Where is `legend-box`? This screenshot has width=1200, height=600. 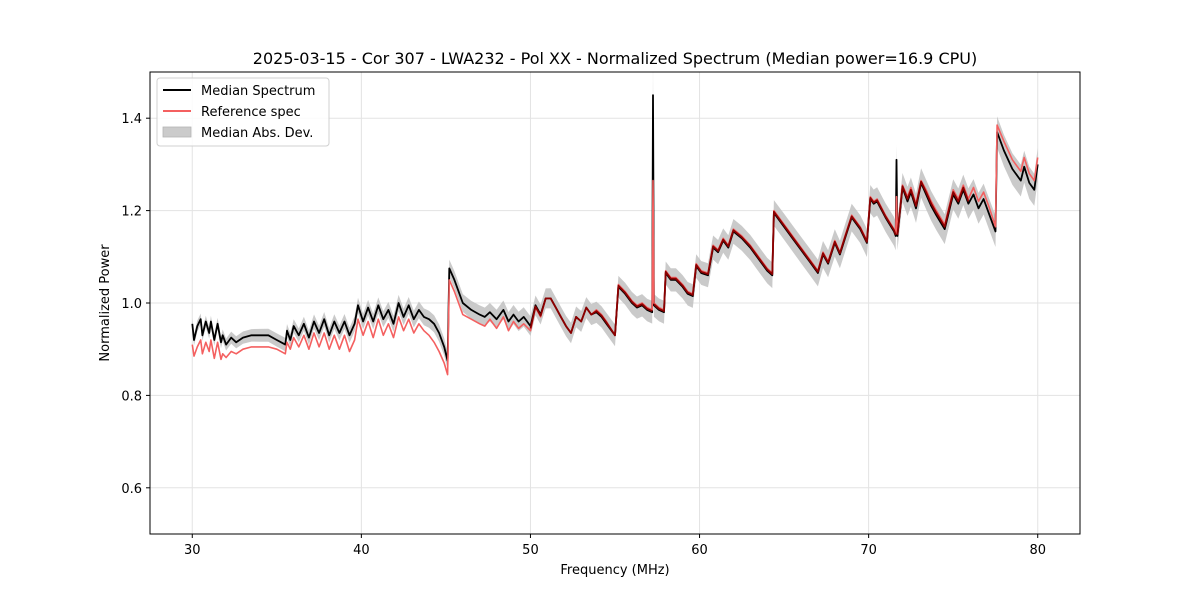 legend-box is located at coordinates (243, 112).